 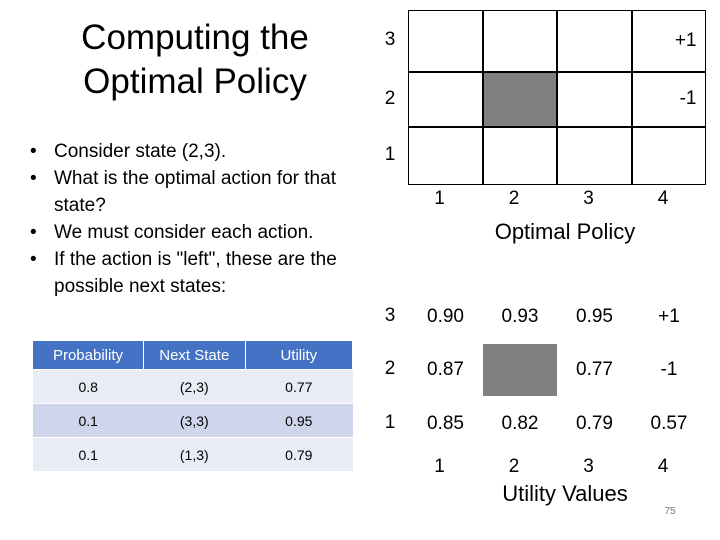 What do you see at coordinates (88, 355) in the screenshot?
I see `header-cell: Probability` at bounding box center [88, 355].